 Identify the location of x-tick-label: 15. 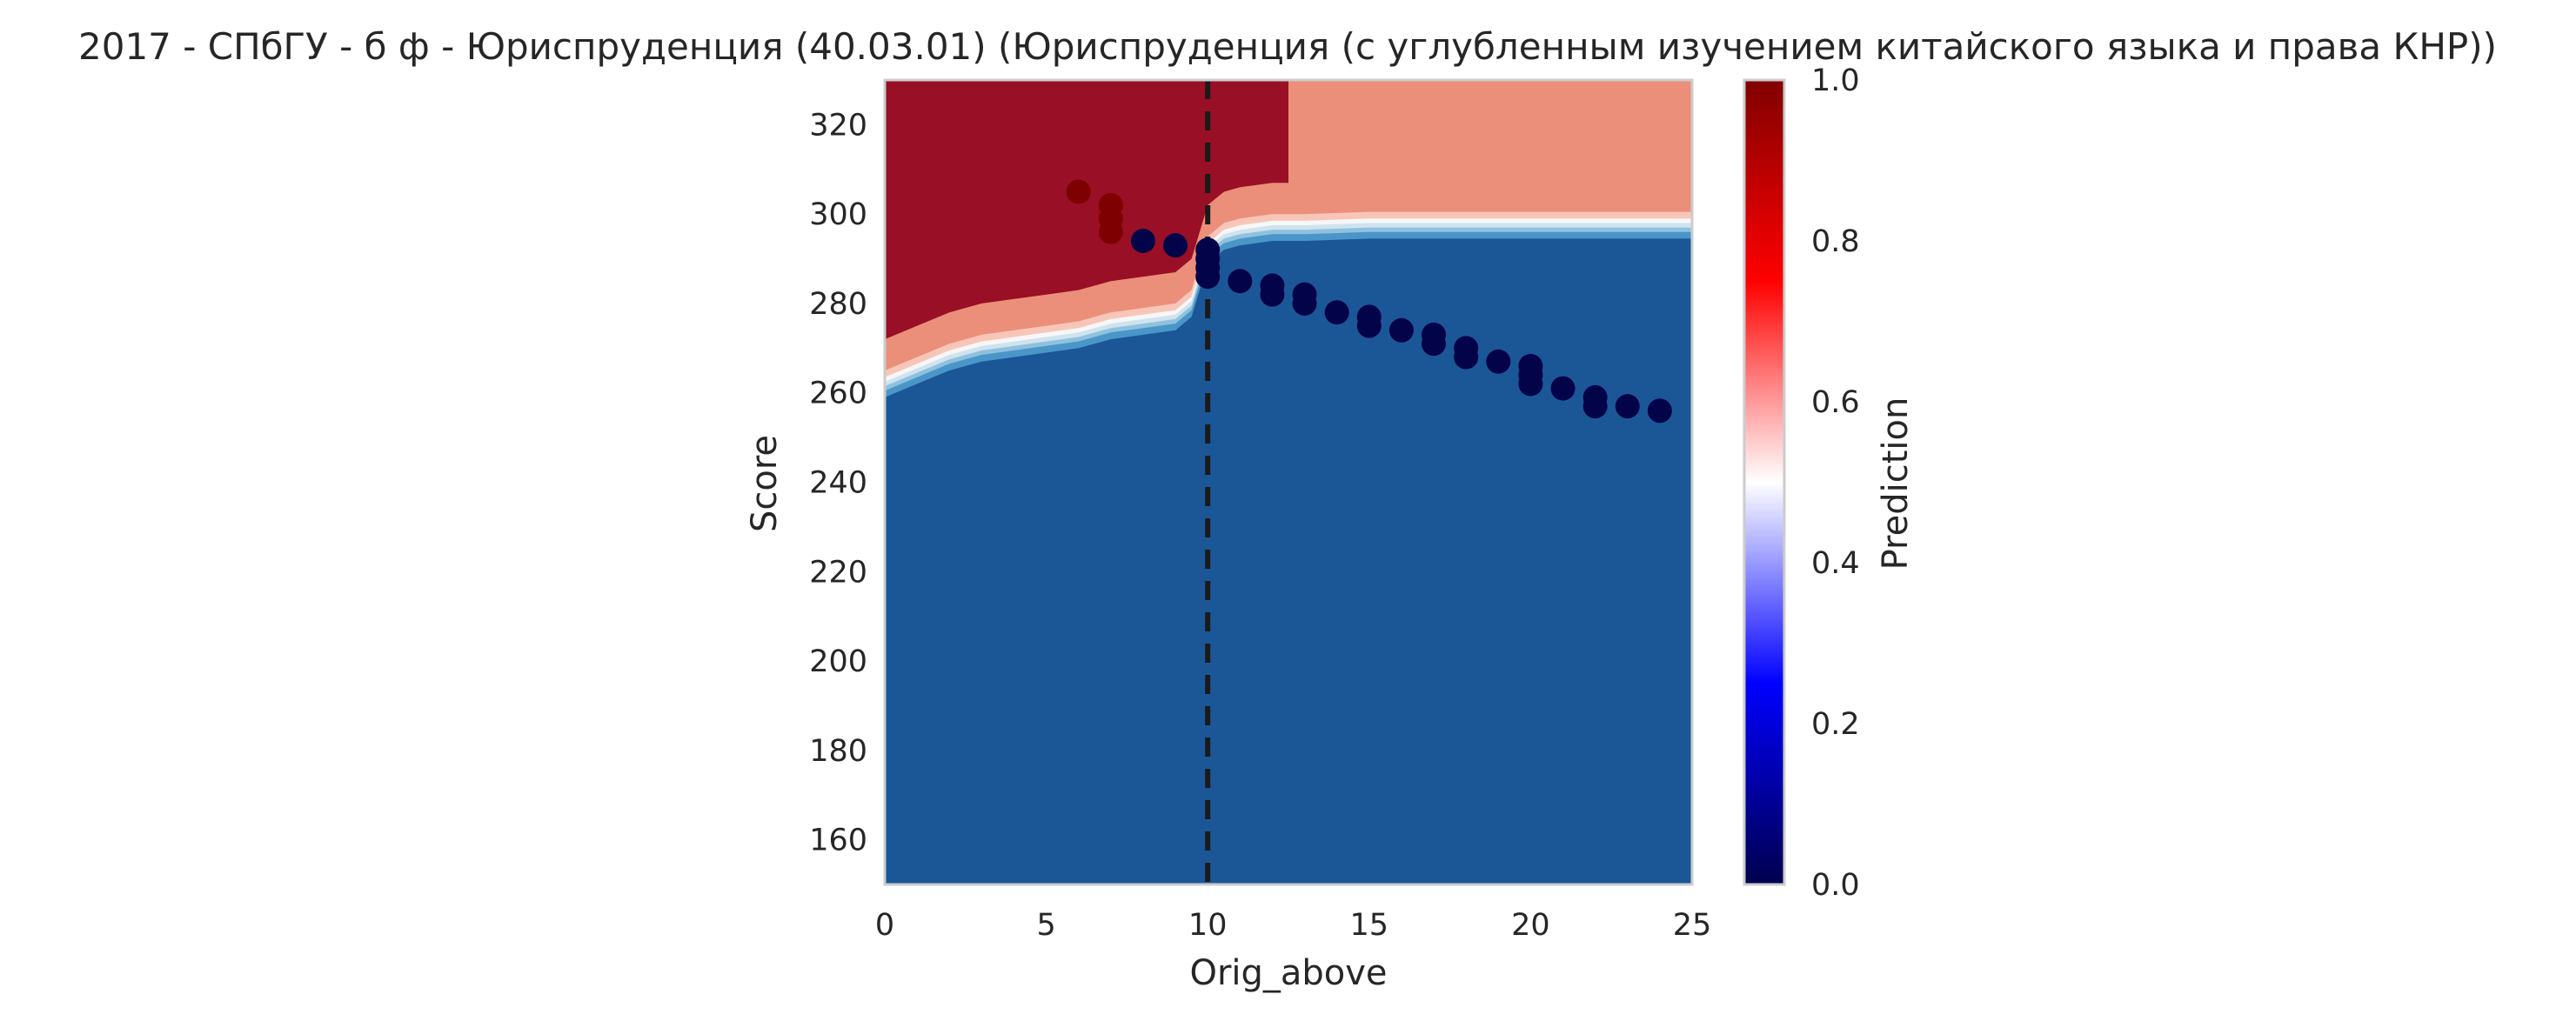
(1369, 926).